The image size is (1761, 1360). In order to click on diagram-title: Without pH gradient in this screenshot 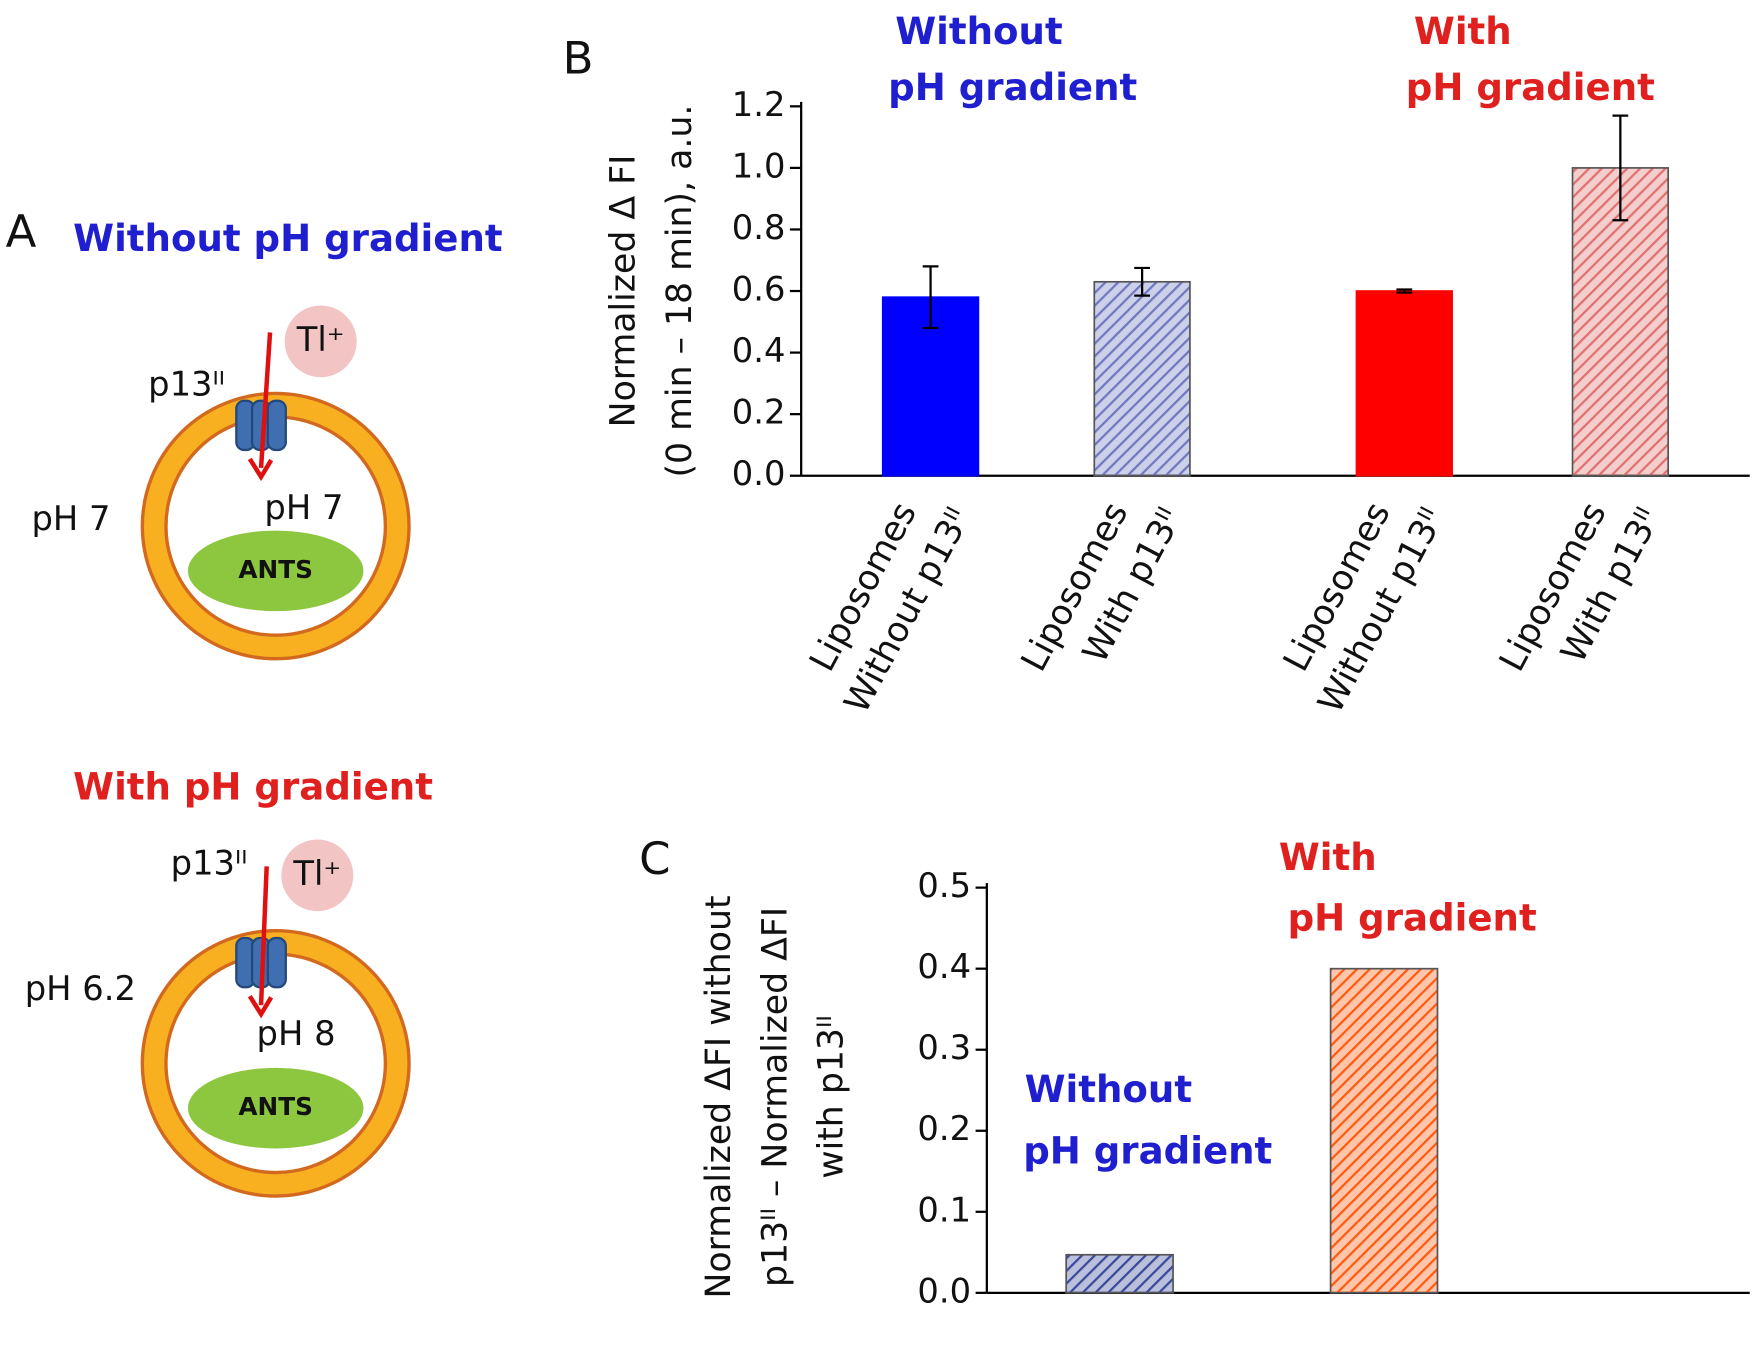, I will do `click(287, 238)`.